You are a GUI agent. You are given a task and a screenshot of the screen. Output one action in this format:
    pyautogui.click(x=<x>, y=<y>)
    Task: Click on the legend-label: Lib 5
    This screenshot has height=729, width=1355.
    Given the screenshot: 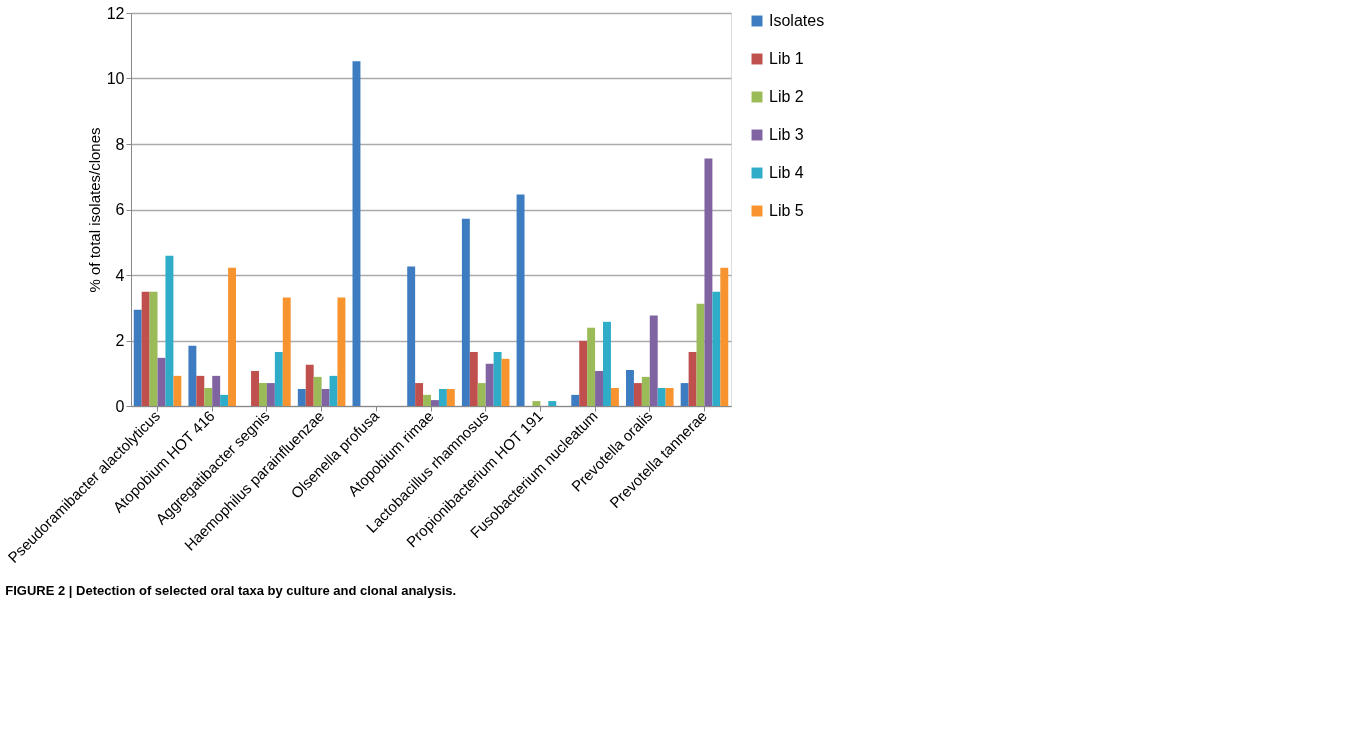 What is the action you would take?
    pyautogui.click(x=786, y=210)
    